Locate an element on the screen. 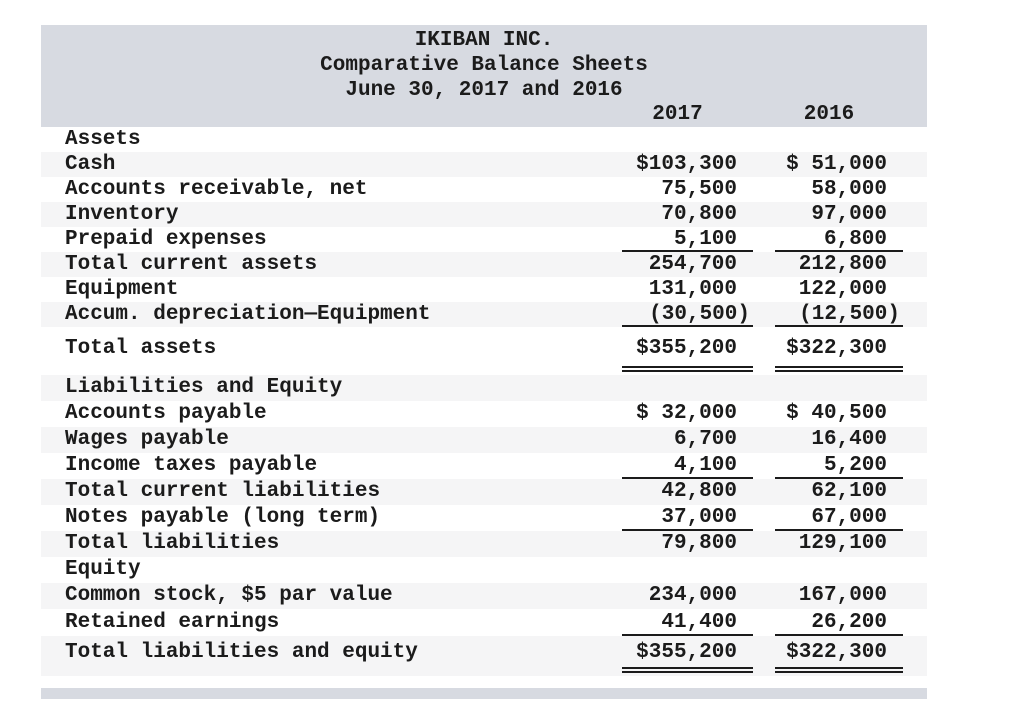 The width and height of the screenshot is (1024, 728). row-notes-payable: Notes payable (long term) 37,000 67,000 is located at coordinates (484, 518).